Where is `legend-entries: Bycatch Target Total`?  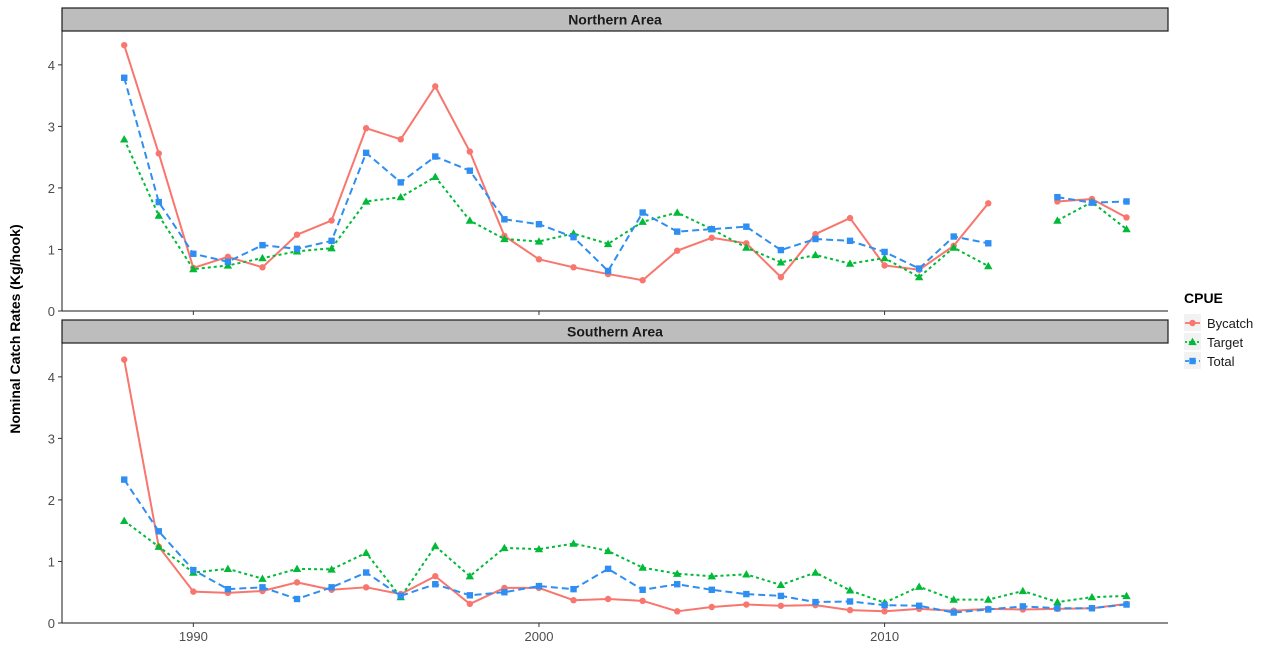 legend-entries: Bycatch Target Total is located at coordinates (1218, 341).